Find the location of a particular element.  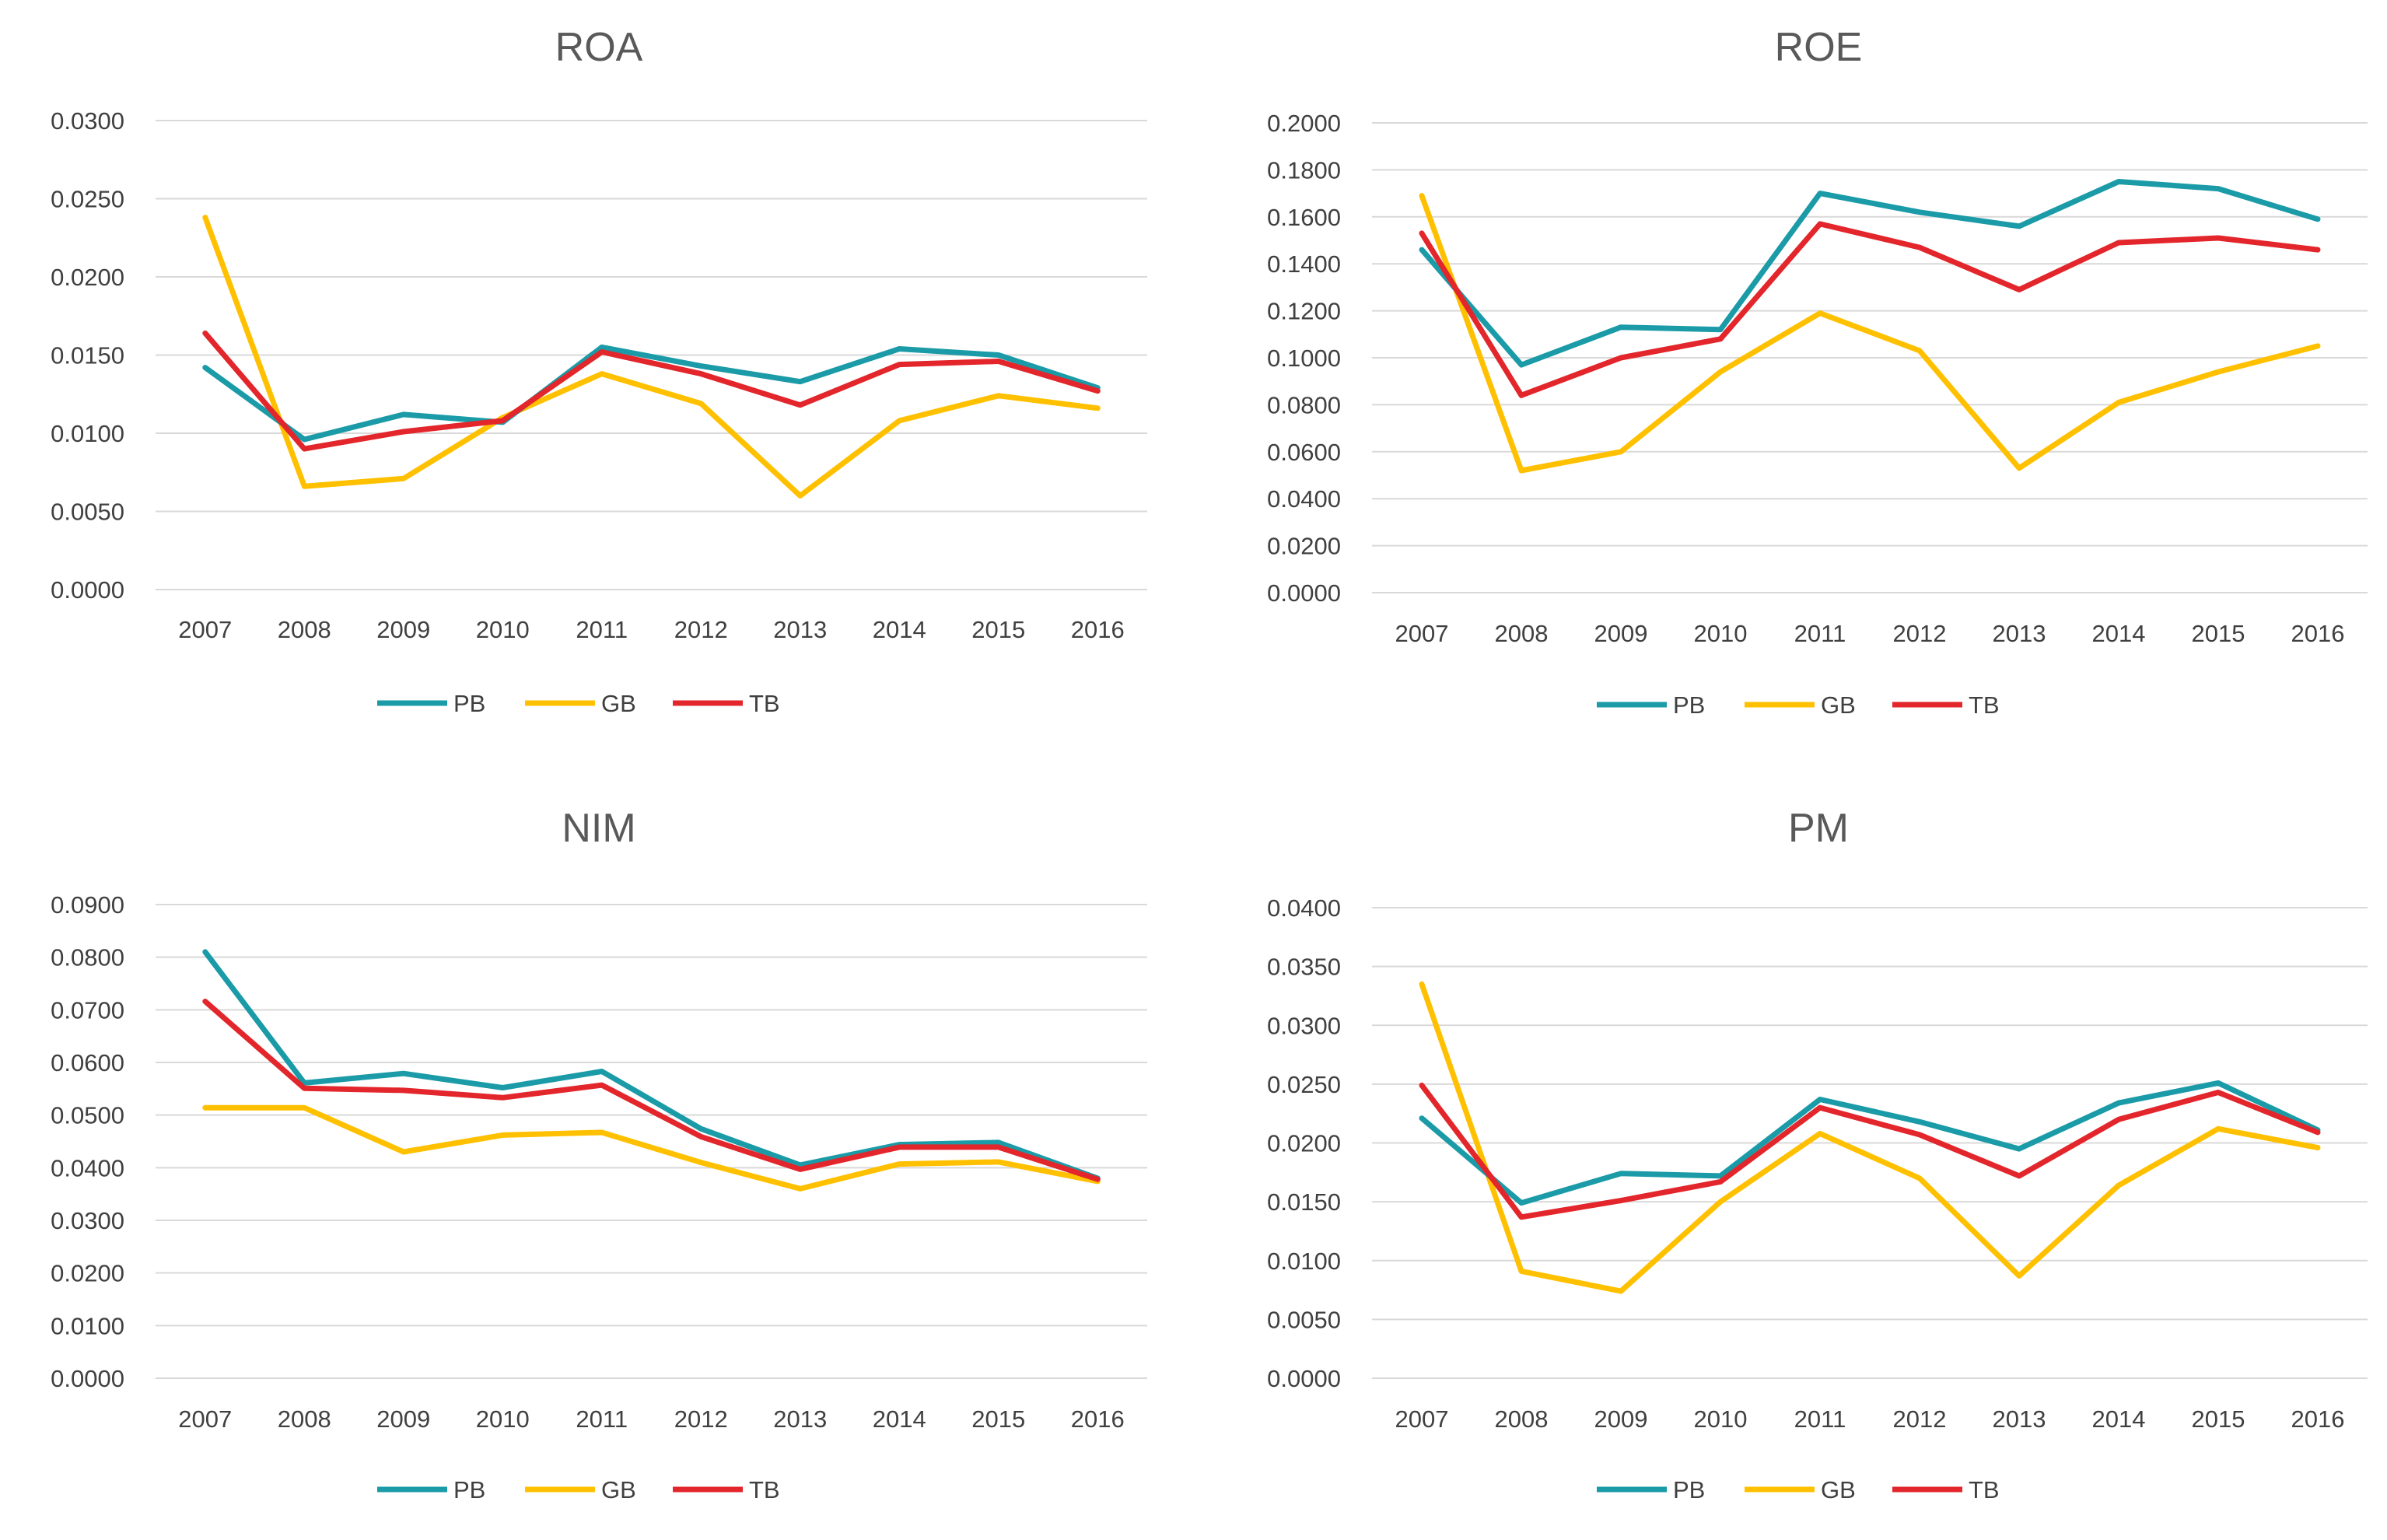

y-tick-label: 0.0600 is located at coordinates (88, 1062).